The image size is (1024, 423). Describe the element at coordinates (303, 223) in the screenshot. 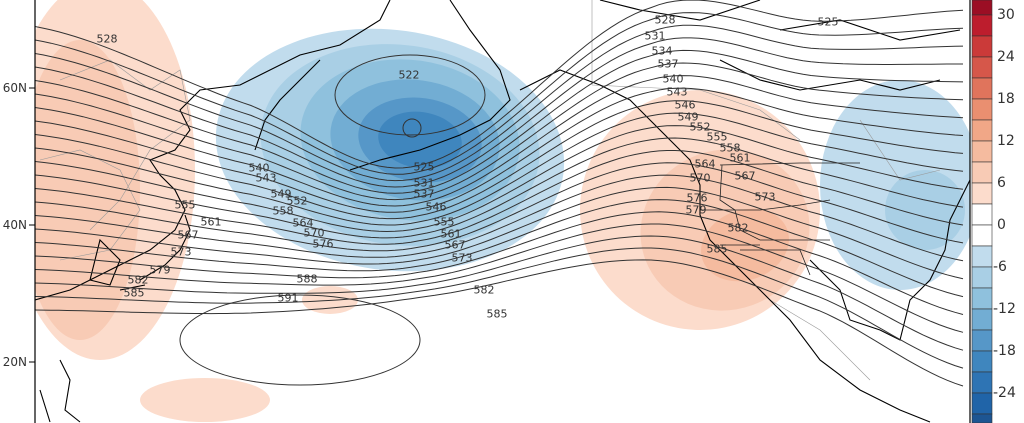

I see `contour-label: 564` at that location.